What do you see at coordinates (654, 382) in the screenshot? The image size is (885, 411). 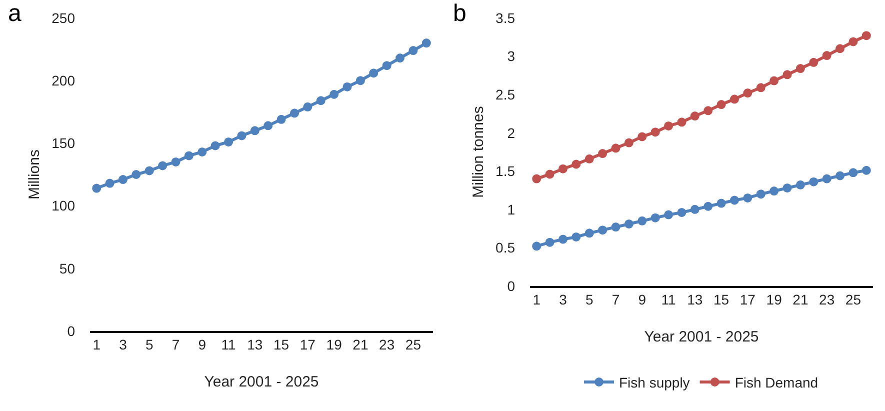 I see `legend-label: Fish supply` at bounding box center [654, 382].